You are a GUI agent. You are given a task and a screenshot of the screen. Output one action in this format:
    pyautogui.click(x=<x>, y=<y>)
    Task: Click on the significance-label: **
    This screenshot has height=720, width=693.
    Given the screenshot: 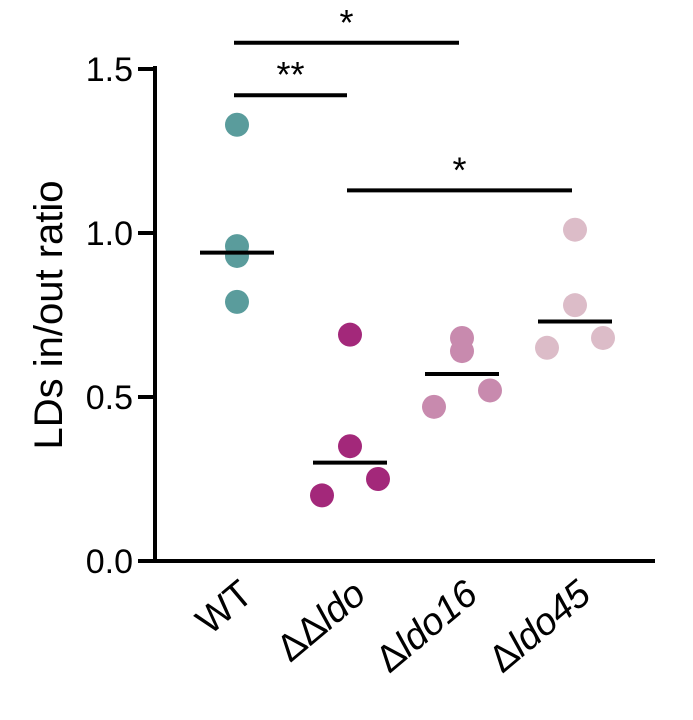 What is the action you would take?
    pyautogui.click(x=290, y=74)
    